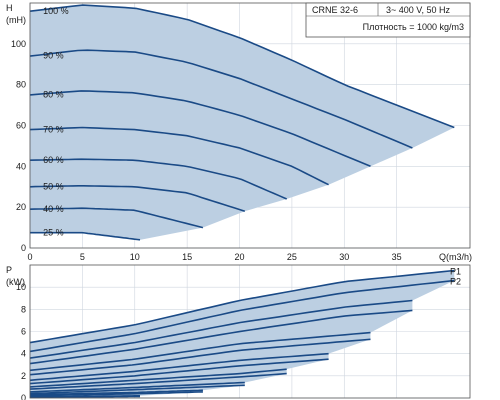 This screenshot has height=400, width=500. I want to click on head-y-axis-unit: (mH), so click(16, 20).